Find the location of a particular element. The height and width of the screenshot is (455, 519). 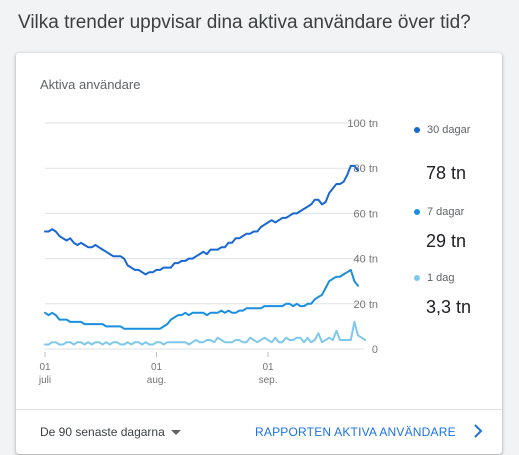

x-tick-month-label: sep. is located at coordinates (268, 380).